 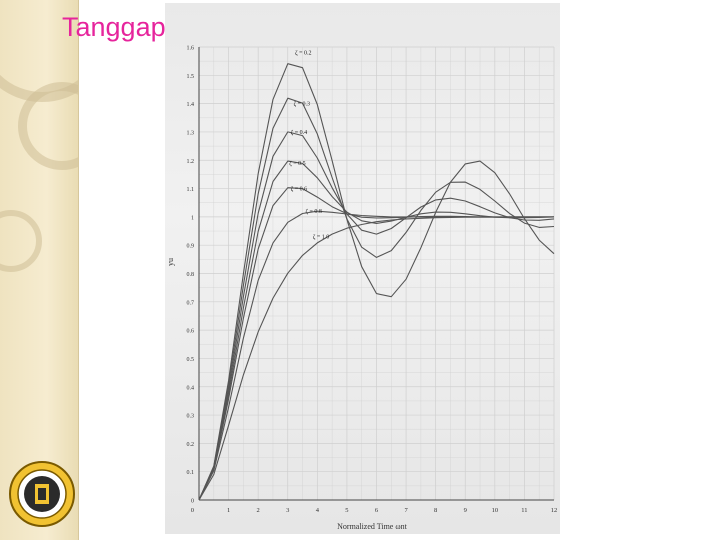 I want to click on y-tick-label: 0.5, so click(x=191, y=360).